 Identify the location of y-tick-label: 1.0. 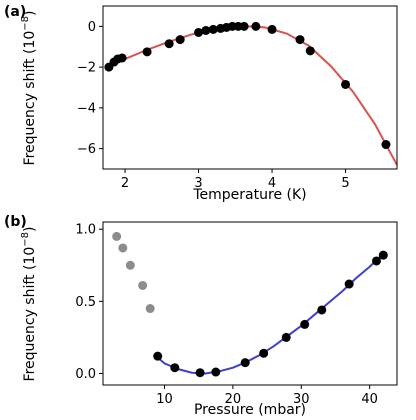
(85, 230).